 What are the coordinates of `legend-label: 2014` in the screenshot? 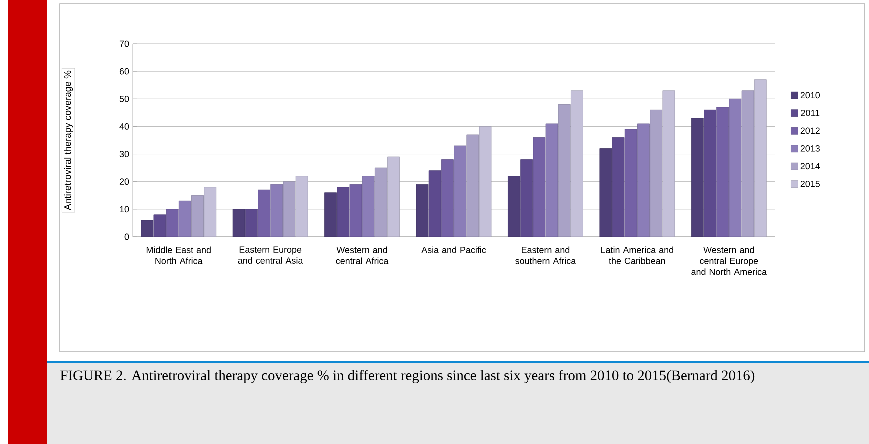 It's located at (810, 166).